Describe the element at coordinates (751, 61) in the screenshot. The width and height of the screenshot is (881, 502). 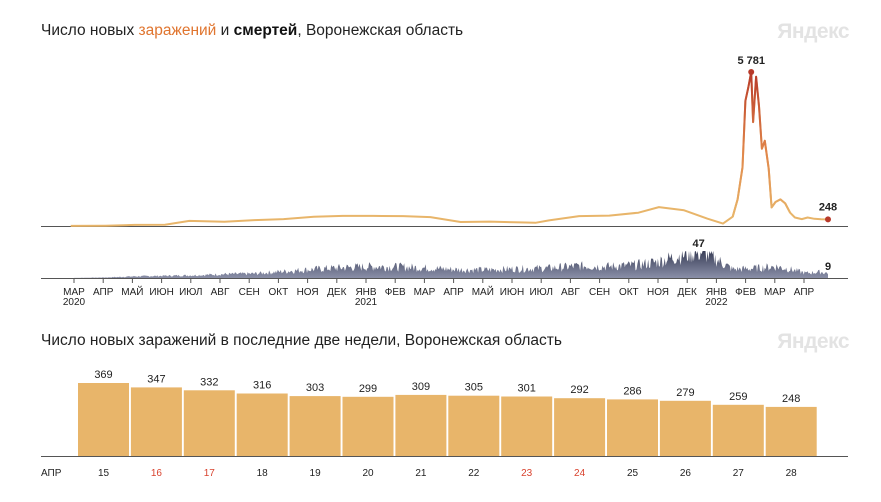
I see `cases-peak-label: 5 781` at that location.